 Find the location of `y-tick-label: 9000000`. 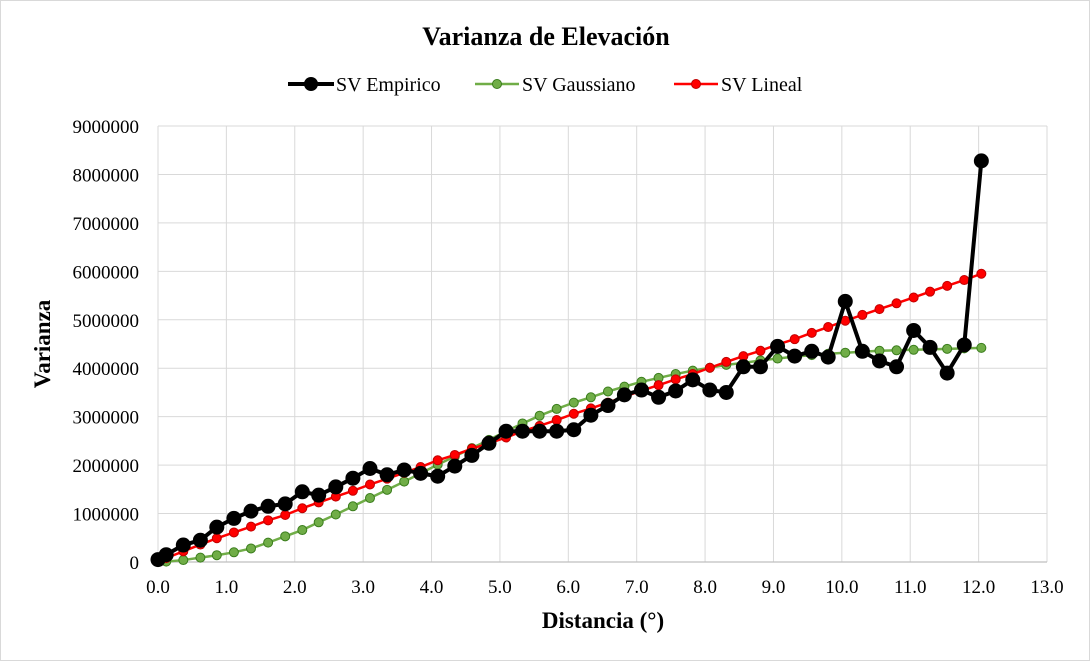

y-tick-label: 9000000 is located at coordinates (106, 127).